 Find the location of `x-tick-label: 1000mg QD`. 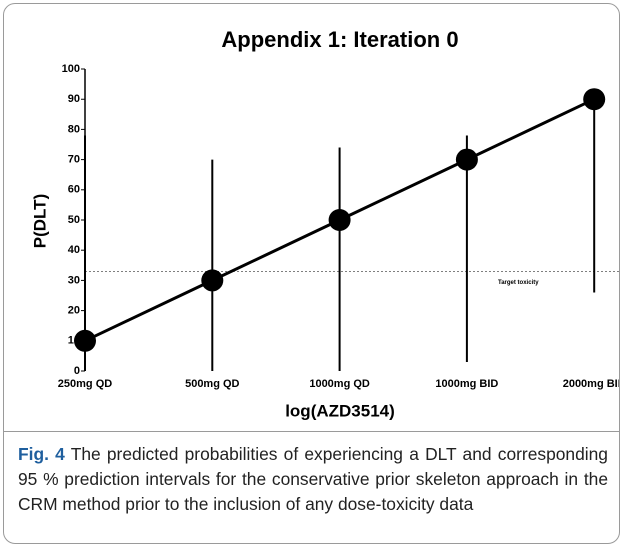

x-tick-label: 1000mg QD is located at coordinates (339, 384).